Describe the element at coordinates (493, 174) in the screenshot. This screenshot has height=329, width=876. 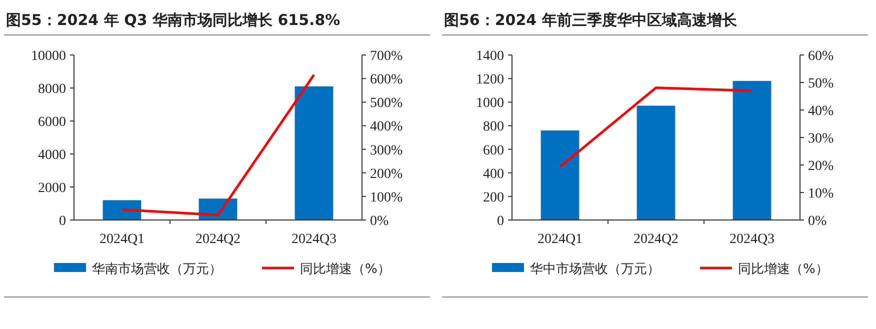
I see `y-tick-label: 400` at that location.